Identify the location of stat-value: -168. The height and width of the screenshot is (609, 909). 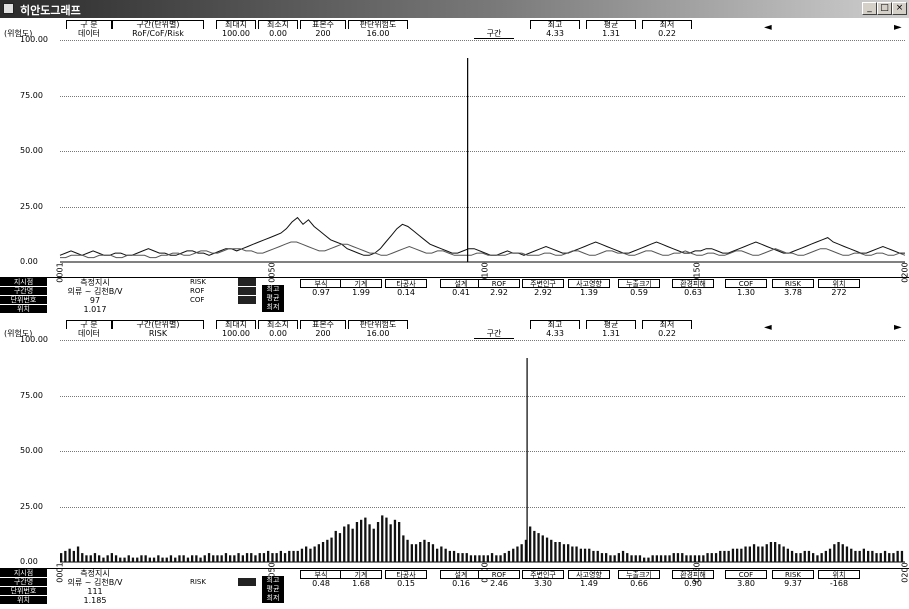
(839, 583).